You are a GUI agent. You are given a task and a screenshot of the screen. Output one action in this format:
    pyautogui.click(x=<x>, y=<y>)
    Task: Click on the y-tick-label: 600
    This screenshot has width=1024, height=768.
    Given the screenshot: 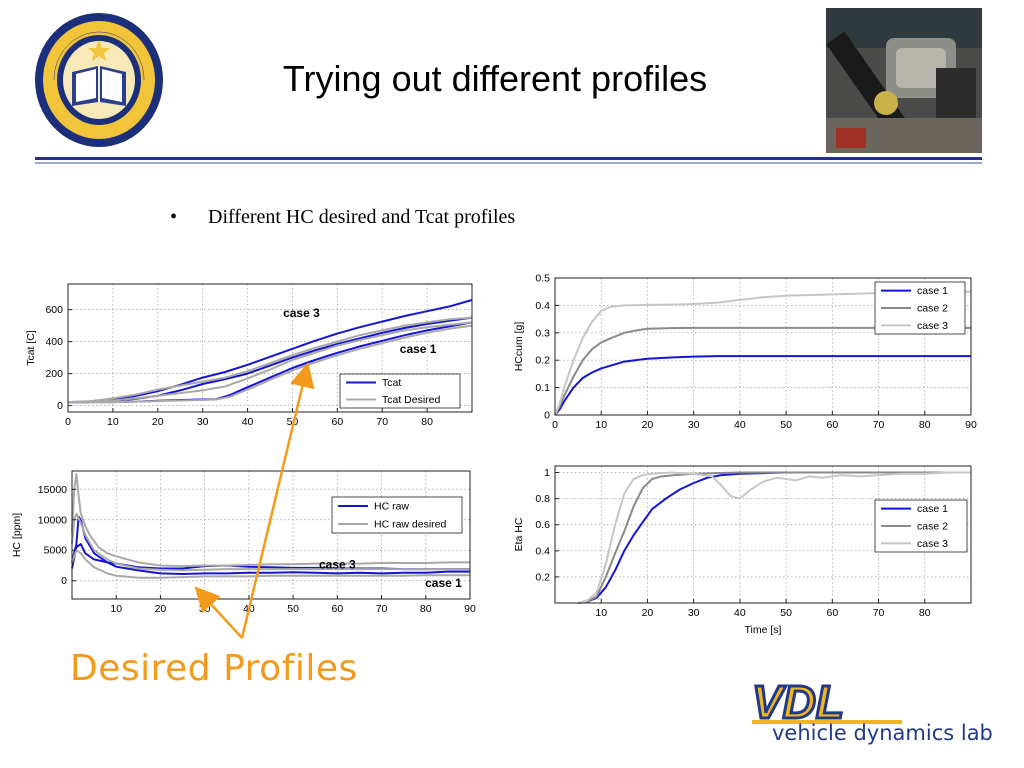 What is the action you would take?
    pyautogui.click(x=54, y=310)
    